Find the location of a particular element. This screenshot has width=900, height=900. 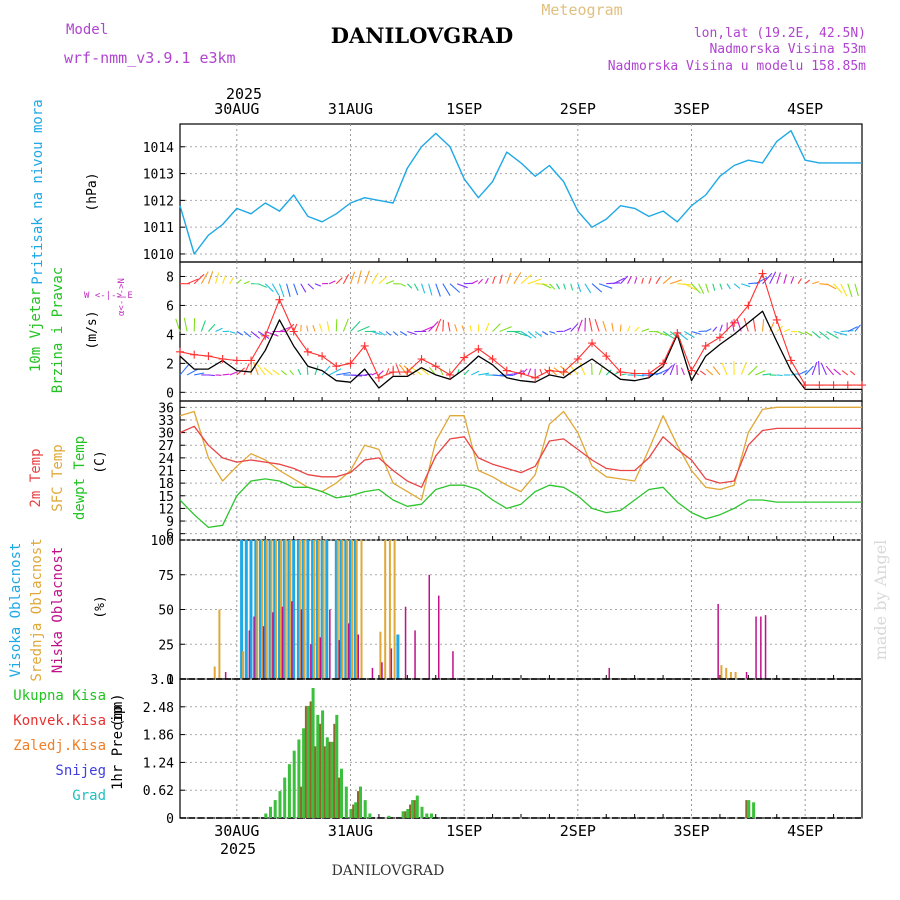

temperature-ytick-label: 12 is located at coordinates (166, 509).